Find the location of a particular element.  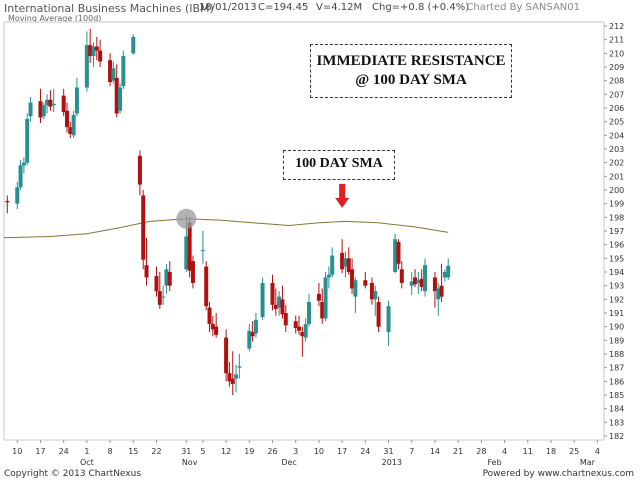

y-tick-label: 196 is located at coordinates (616, 245).